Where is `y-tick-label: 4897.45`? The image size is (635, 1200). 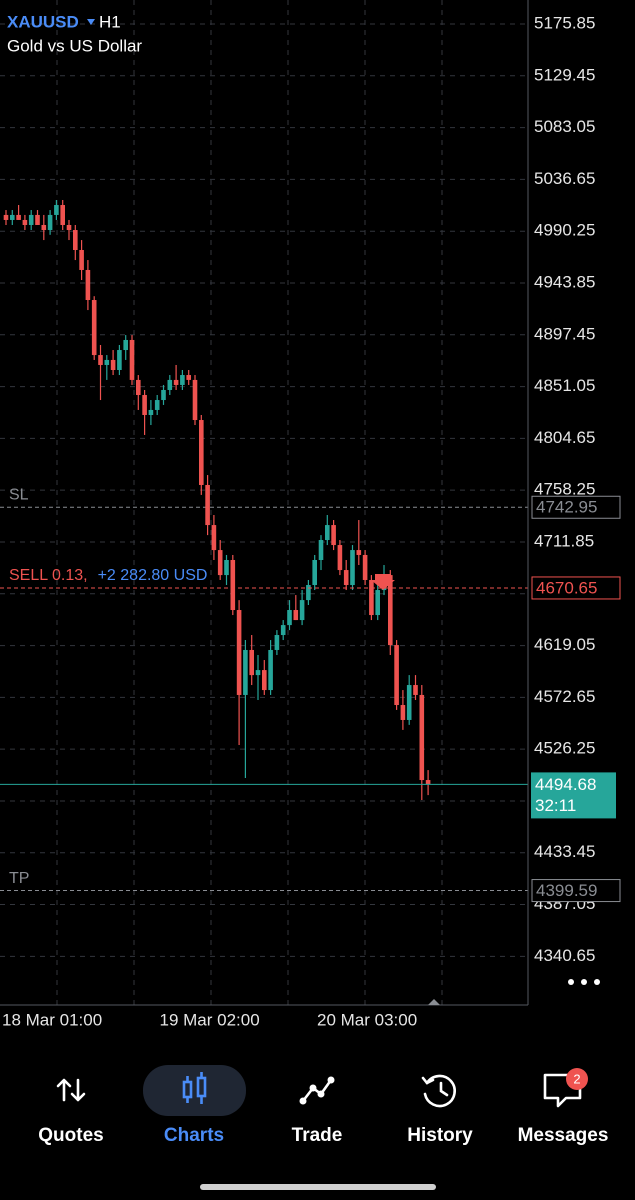 y-tick-label: 4897.45 is located at coordinates (564, 333).